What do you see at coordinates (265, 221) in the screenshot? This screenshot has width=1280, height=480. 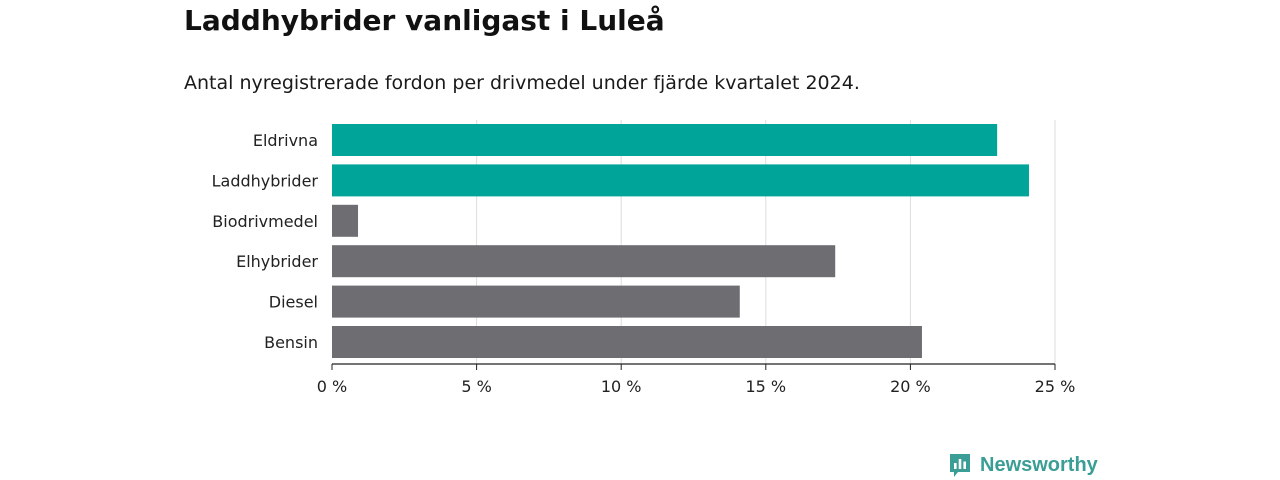 I see `category-label: Biodrivmedel` at bounding box center [265, 221].